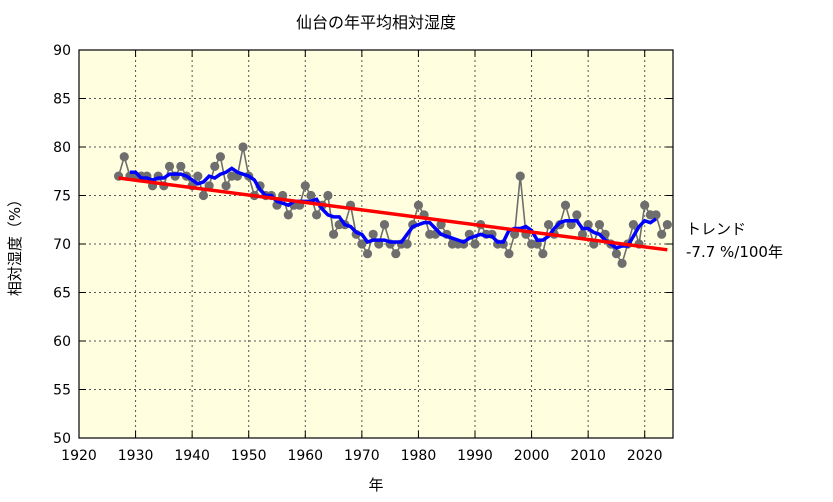  Describe the element at coordinates (136, 456) in the screenshot. I see `x-tick-label: 1930` at that location.